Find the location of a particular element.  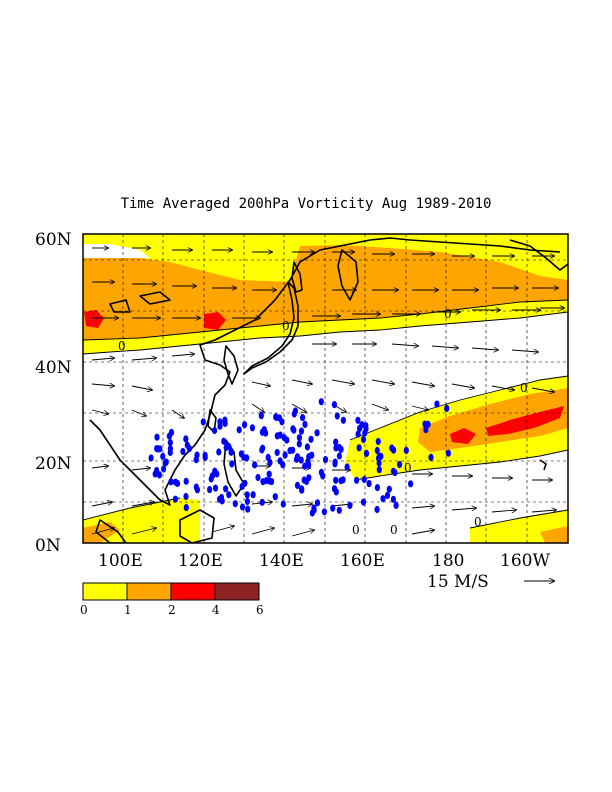

sakhalin is located at coordinates (297, 277).